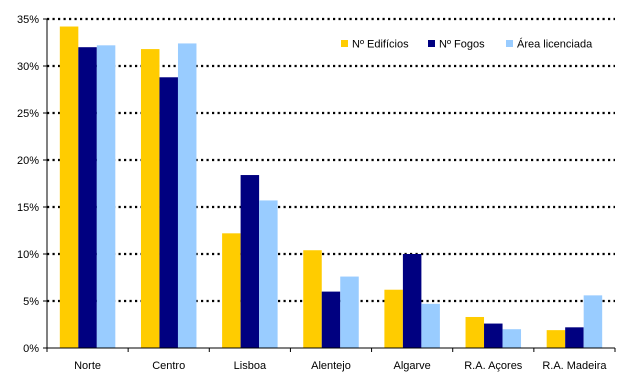 The image size is (620, 372). What do you see at coordinates (168, 366) in the screenshot?
I see `x-tick-label: Centro` at bounding box center [168, 366].